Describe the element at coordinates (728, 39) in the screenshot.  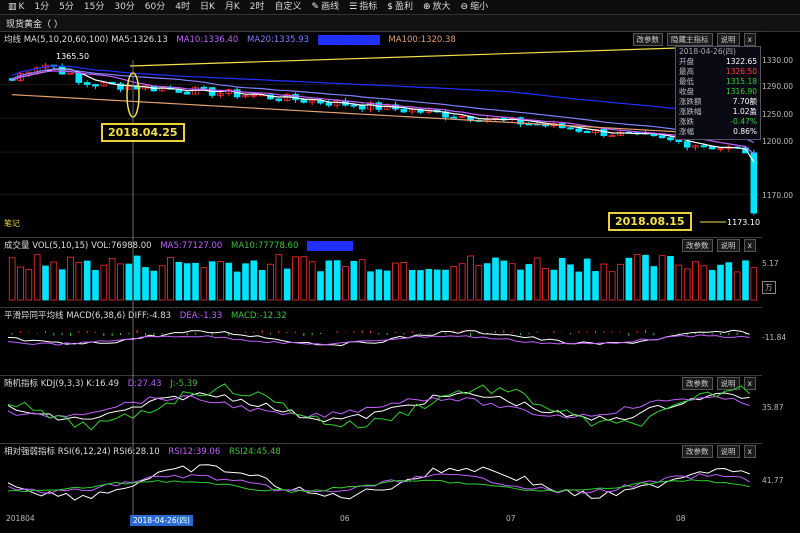
I see `explain-button: 说明` at that location.